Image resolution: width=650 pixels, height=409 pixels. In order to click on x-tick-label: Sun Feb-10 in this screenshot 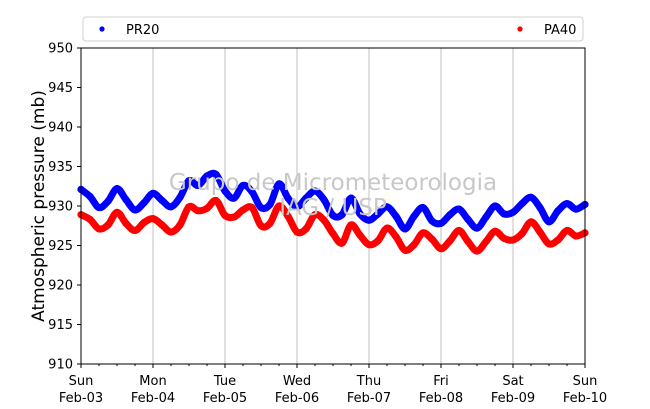, I will do `click(585, 390)`.